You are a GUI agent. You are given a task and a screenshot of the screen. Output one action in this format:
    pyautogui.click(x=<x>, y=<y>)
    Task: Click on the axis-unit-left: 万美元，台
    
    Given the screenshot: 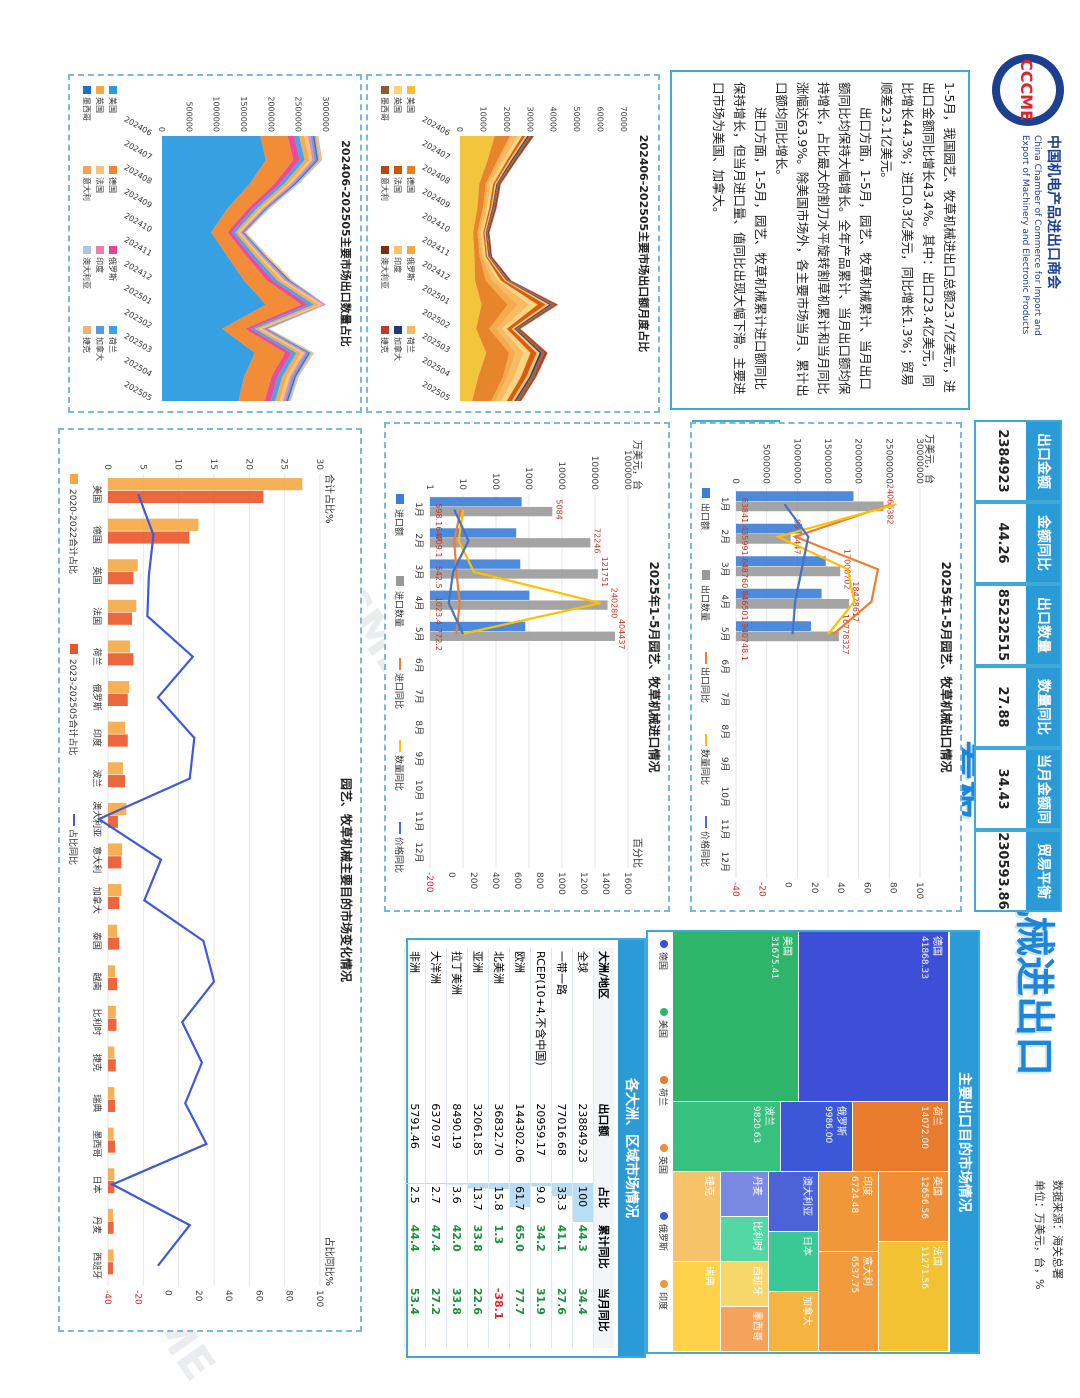 What is the action you would take?
    pyautogui.click(x=637, y=465)
    